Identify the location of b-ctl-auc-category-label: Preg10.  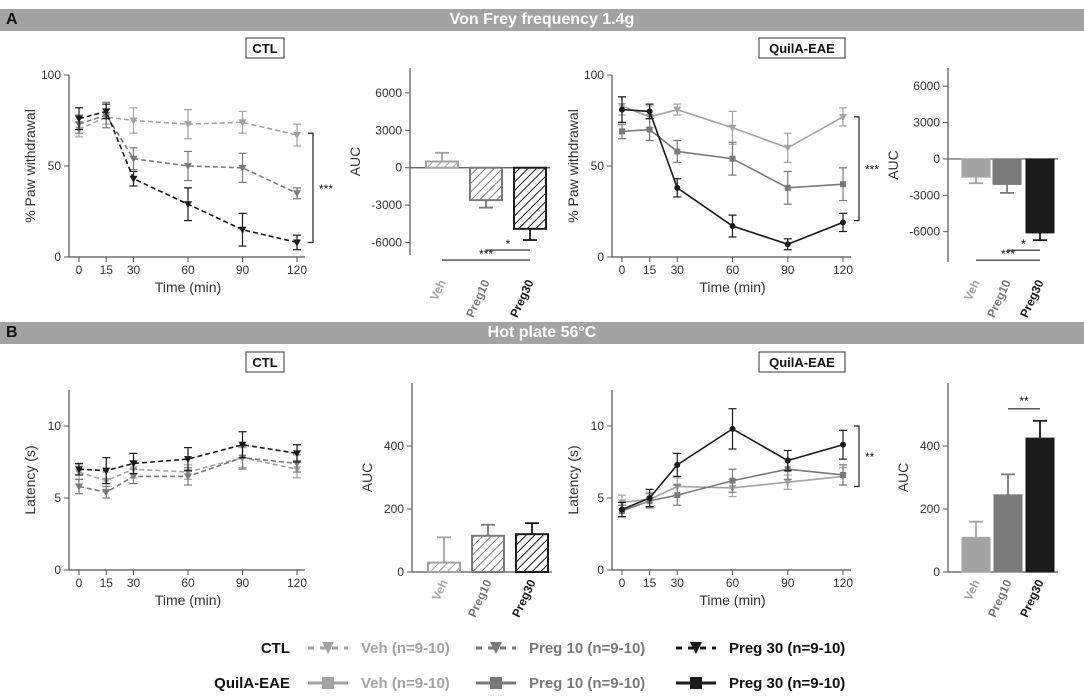
(480, 598).